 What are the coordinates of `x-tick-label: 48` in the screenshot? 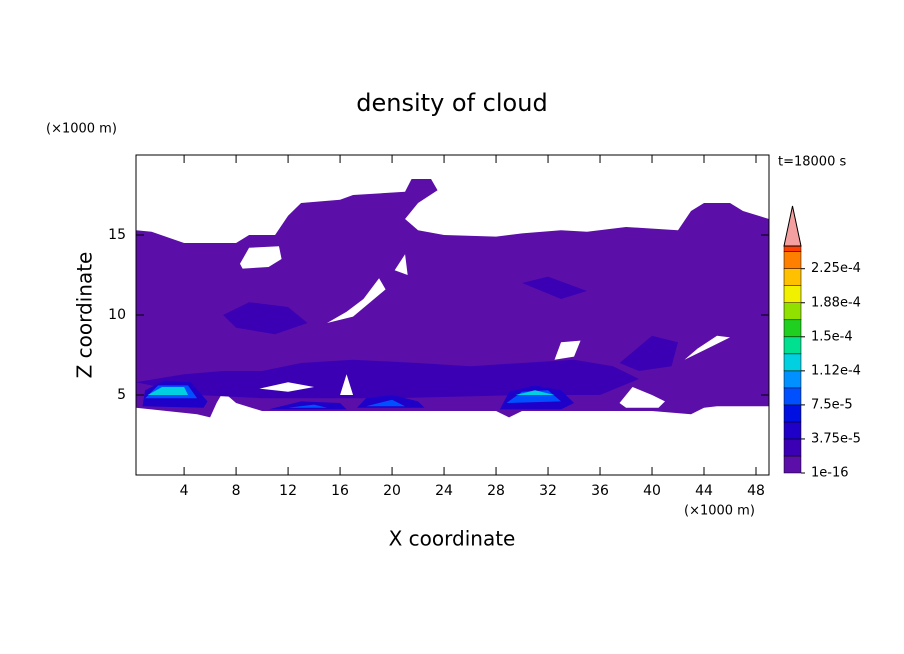 It's located at (756, 491).